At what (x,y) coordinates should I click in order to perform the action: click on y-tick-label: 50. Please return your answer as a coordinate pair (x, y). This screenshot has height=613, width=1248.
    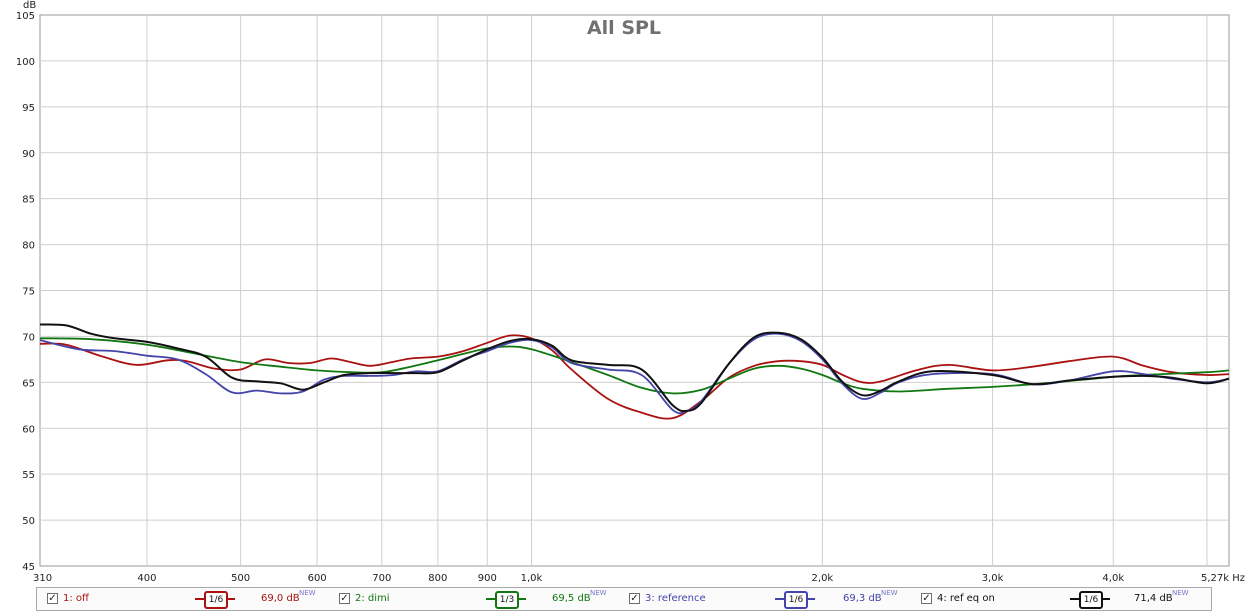
    Looking at the image, I should click on (28, 521).